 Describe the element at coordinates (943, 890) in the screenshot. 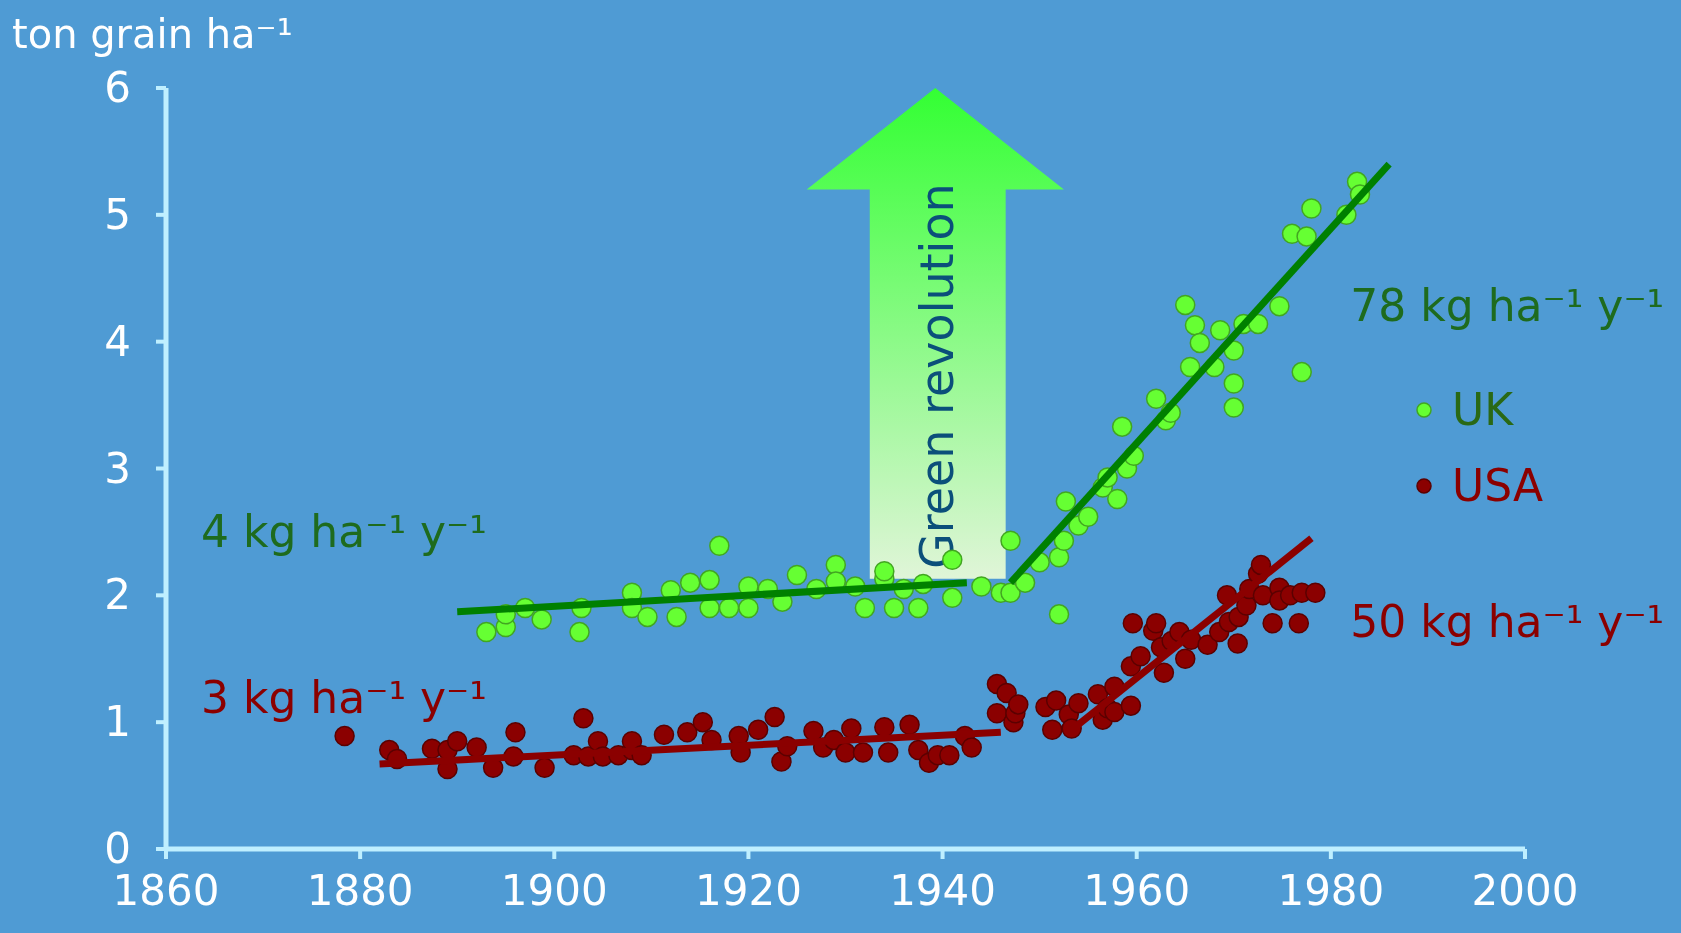

I see `x-tick-label: 1940` at that location.